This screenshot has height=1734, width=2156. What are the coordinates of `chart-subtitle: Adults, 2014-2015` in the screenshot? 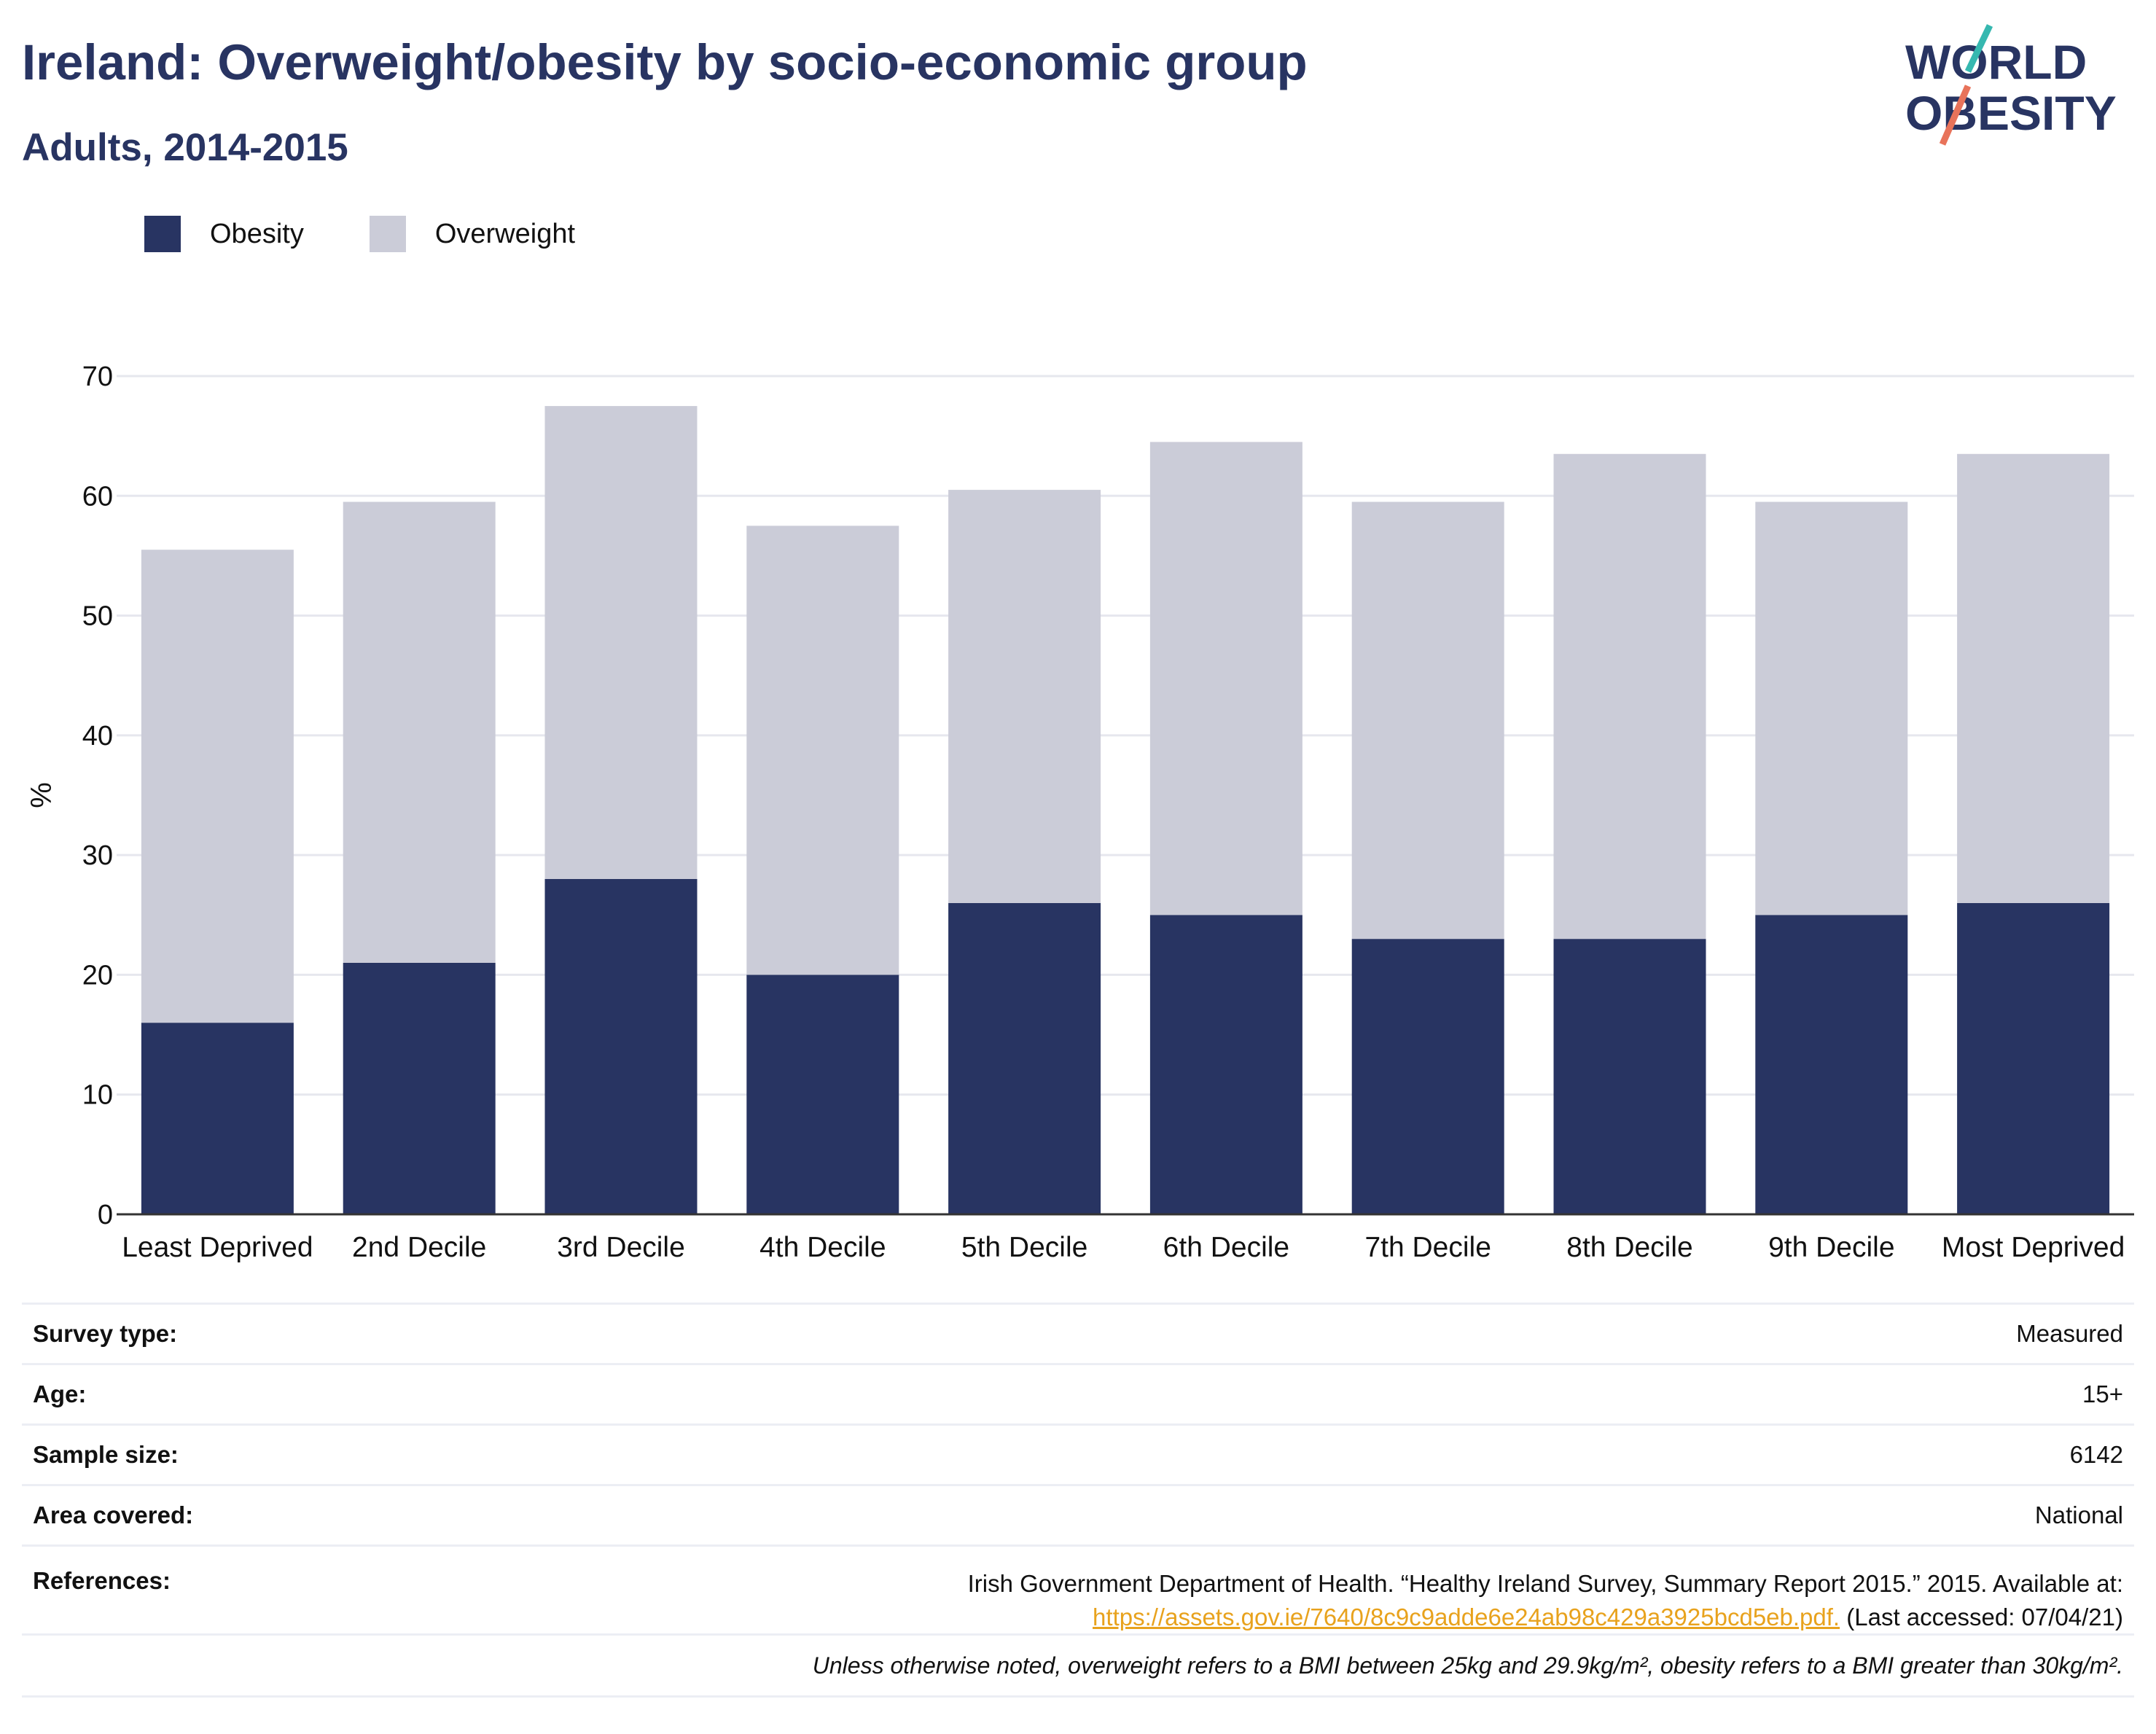 It's located at (185, 147).